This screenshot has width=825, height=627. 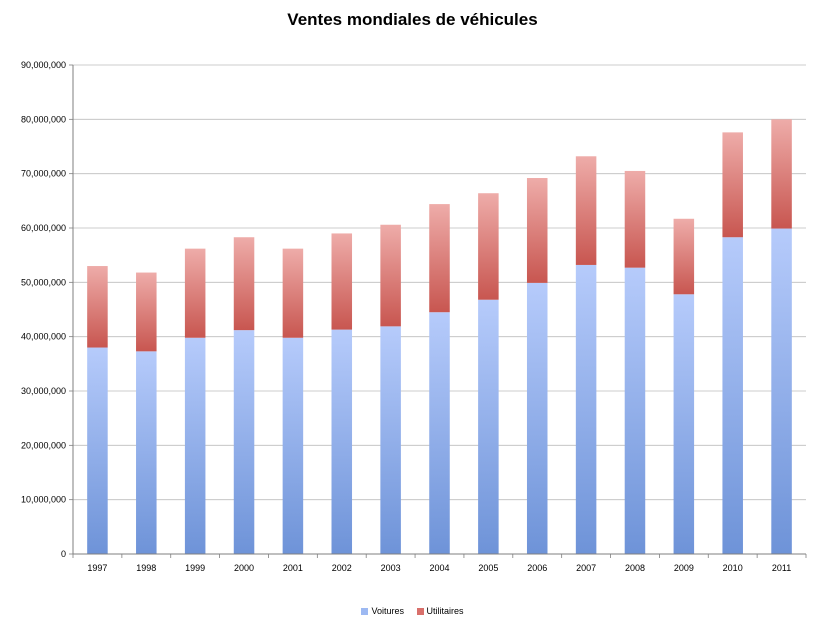 I want to click on bar-utilitaires-2004, so click(x=439, y=258).